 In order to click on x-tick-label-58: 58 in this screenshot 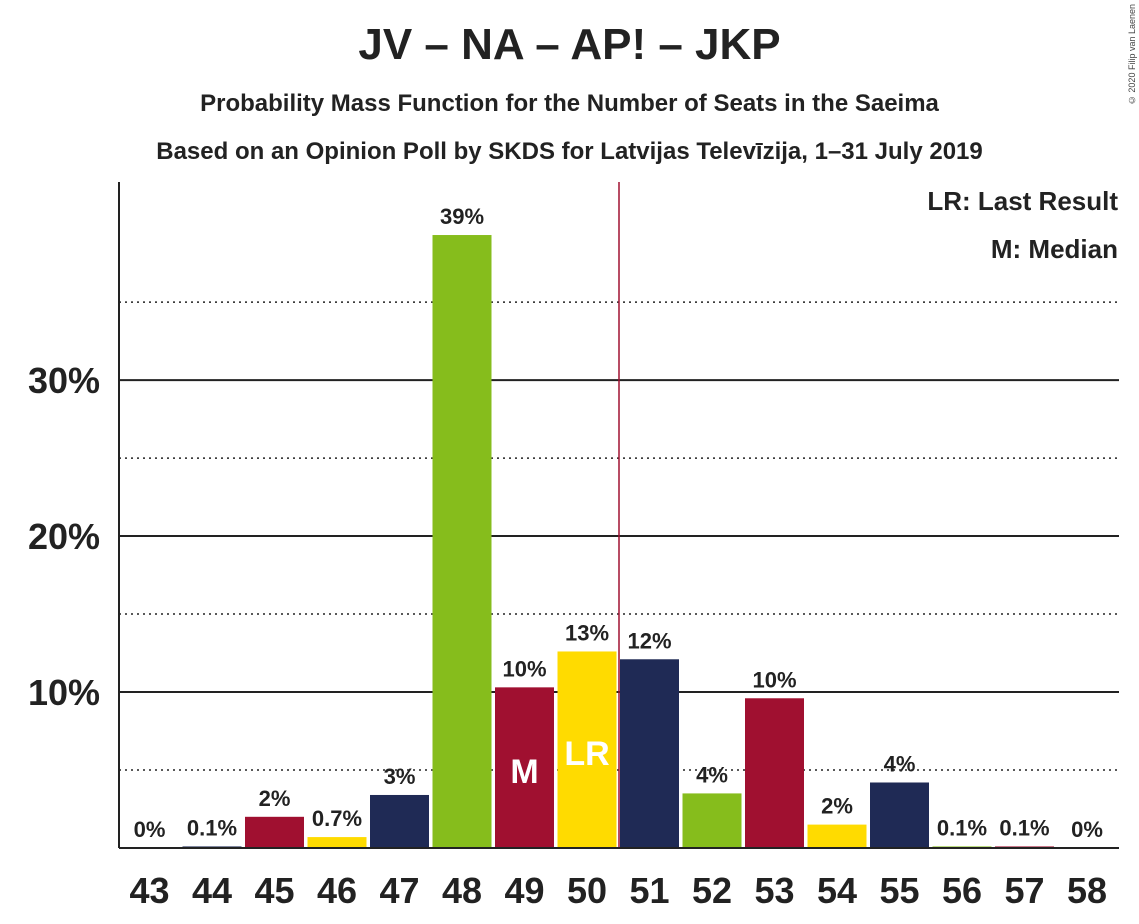, I will do `click(1087, 890)`.